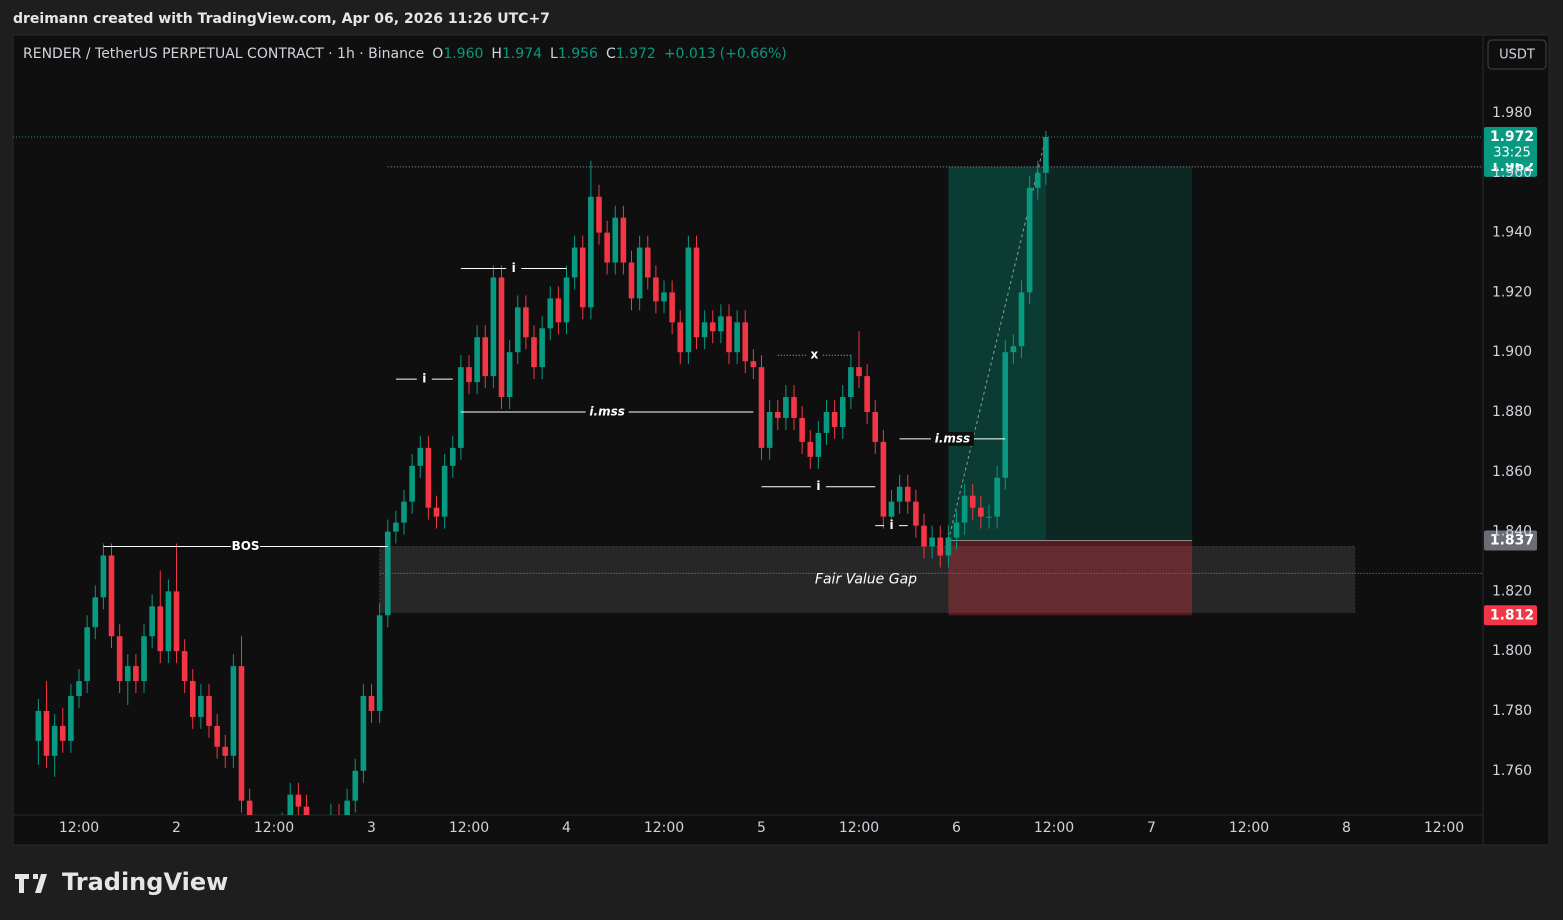 This screenshot has height=920, width=1563. Describe the element at coordinates (753, 54) in the screenshot. I see `legend-change-pct: (+0.66%)` at that location.